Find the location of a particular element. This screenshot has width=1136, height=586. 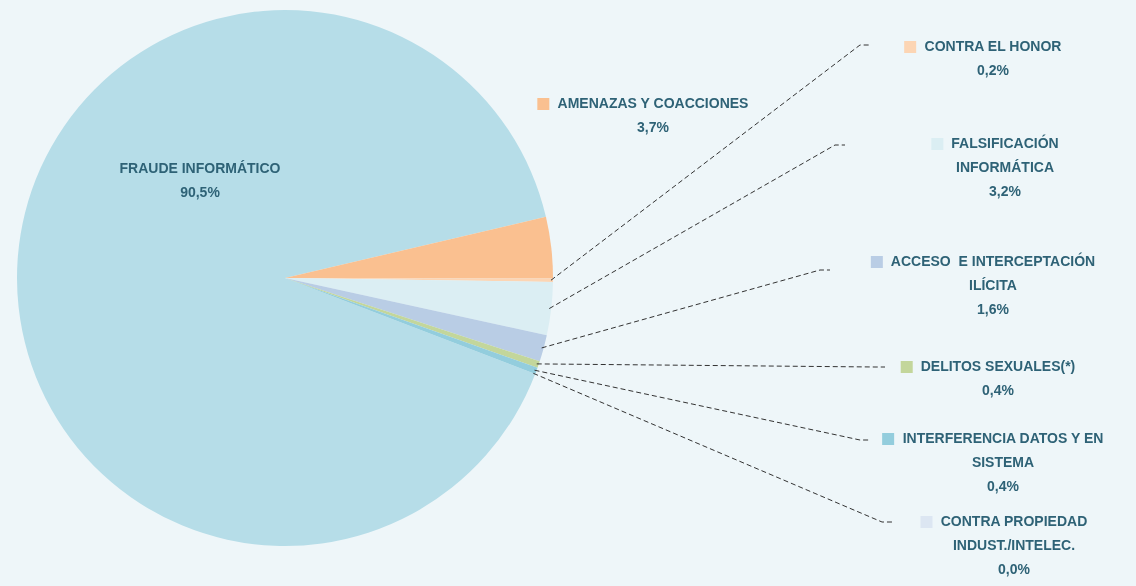

data-label: 3,2% is located at coordinates (1005, 190).